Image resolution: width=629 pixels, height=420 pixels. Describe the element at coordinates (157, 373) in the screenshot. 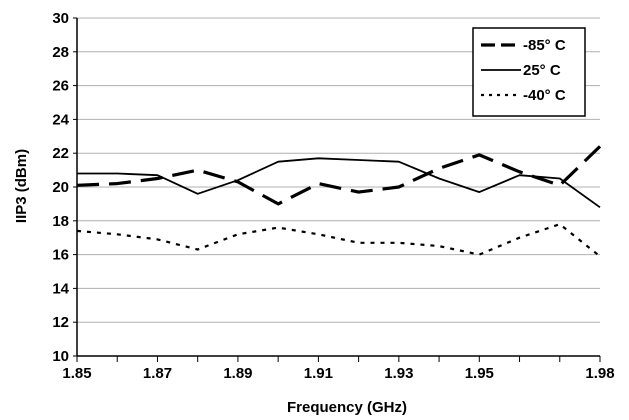

I see `x-tick-label: 1.87` at that location.